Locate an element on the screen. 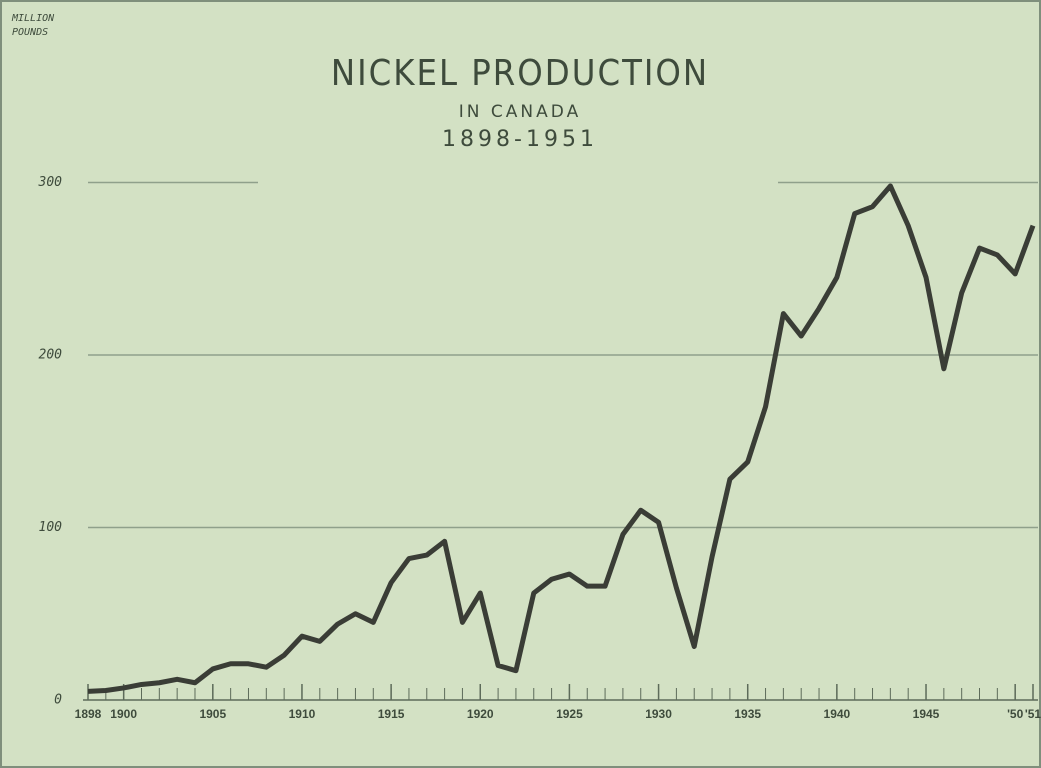 The image size is (1041, 768). y-tick-label: 0 is located at coordinates (58, 700).